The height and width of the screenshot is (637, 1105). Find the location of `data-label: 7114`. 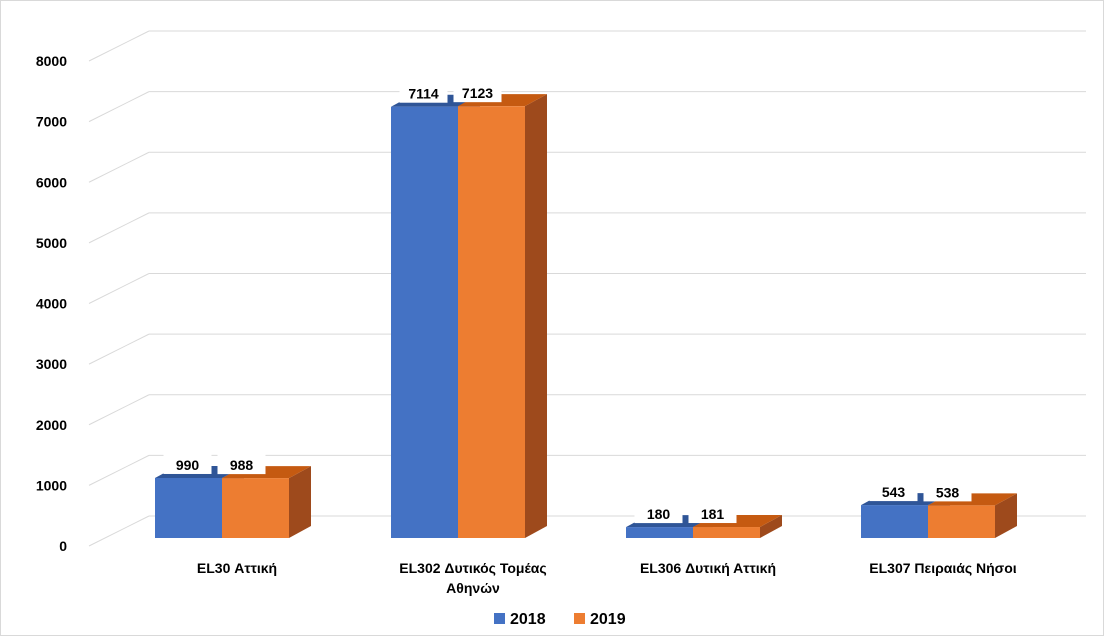

data-label: 7114 is located at coordinates (423, 94).